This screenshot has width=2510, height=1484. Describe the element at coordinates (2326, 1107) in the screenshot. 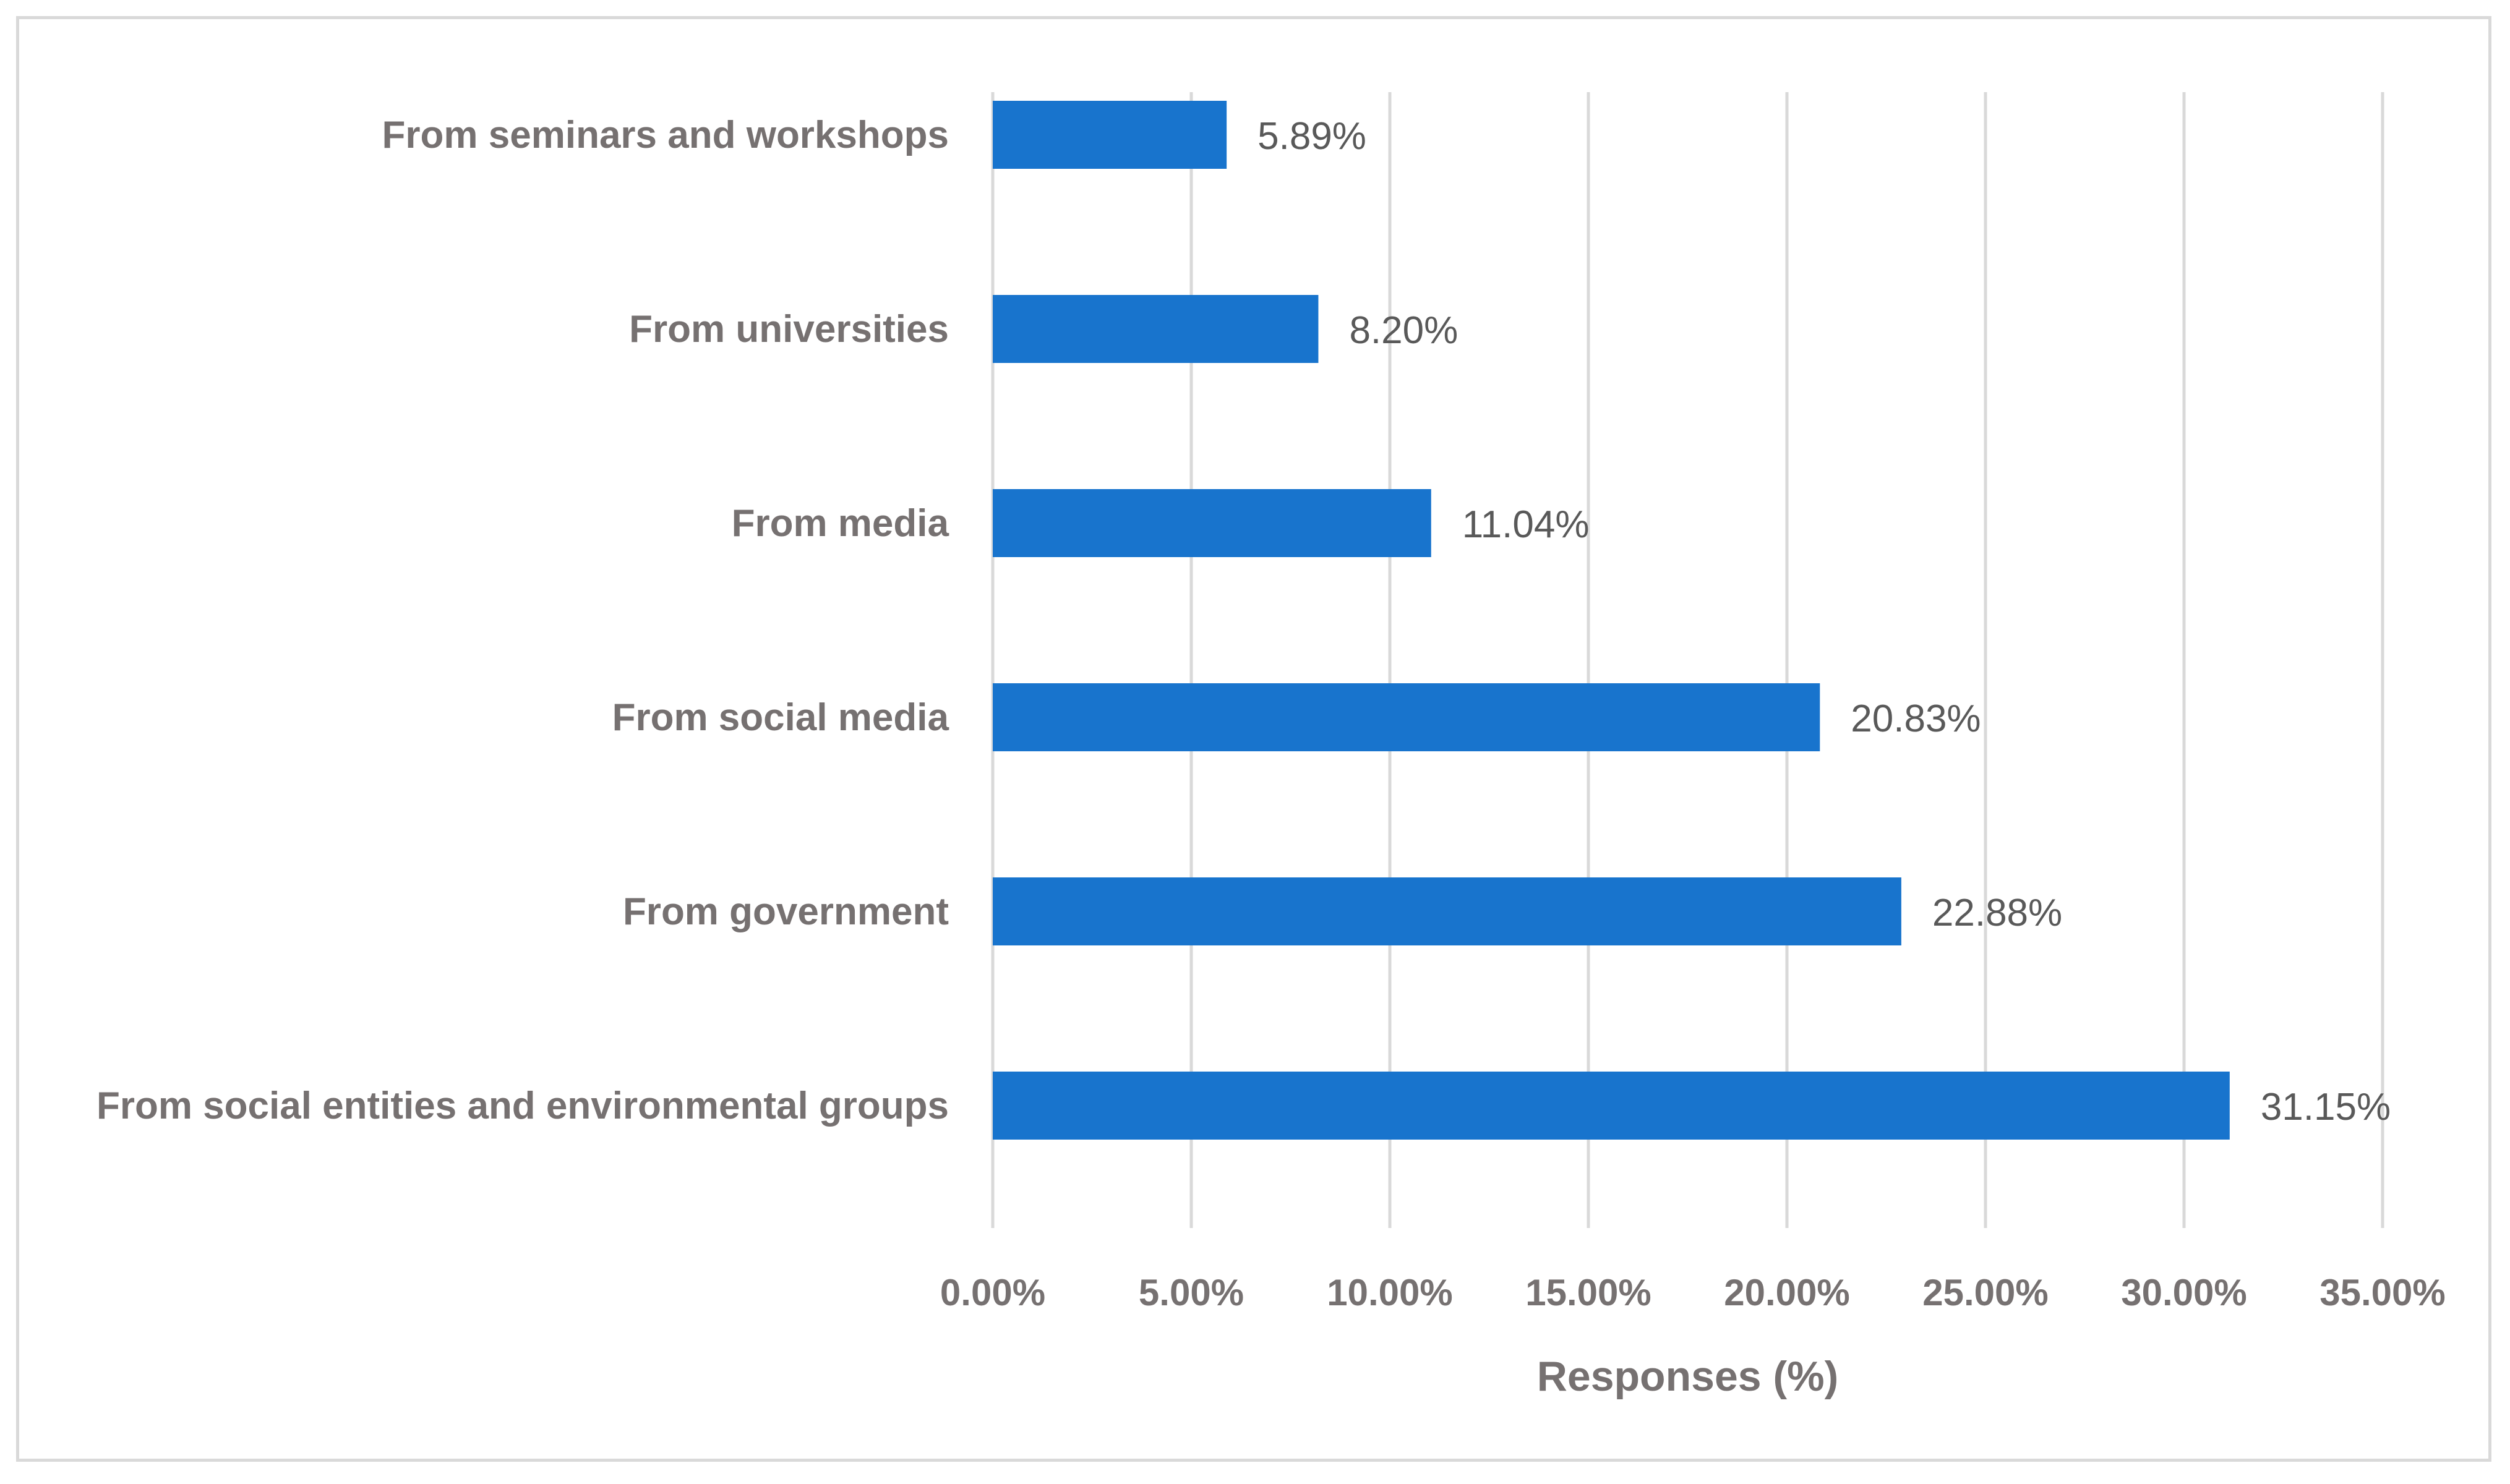

I see `value-label: 31.15%` at that location.